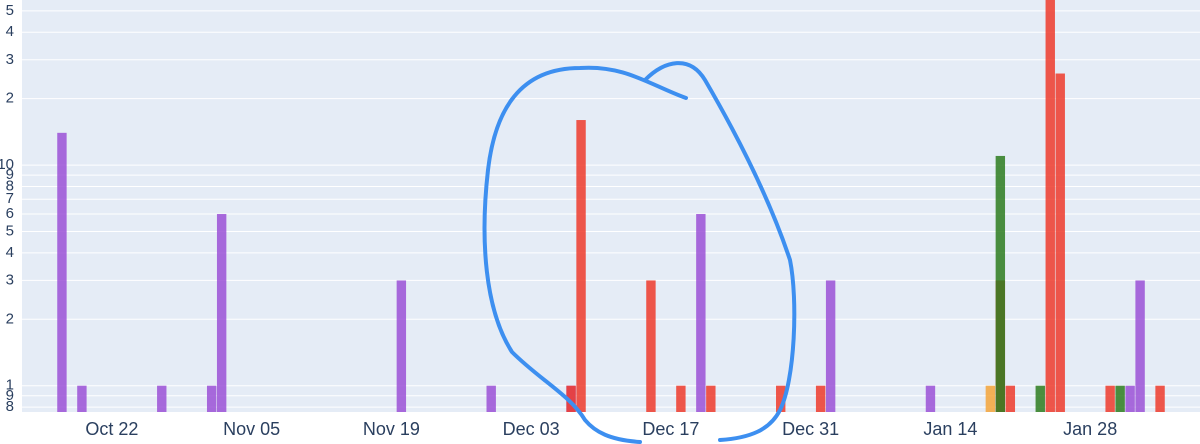 This screenshot has width=1200, height=444. I want to click on x-tick-label: Nov 05, so click(251, 429).